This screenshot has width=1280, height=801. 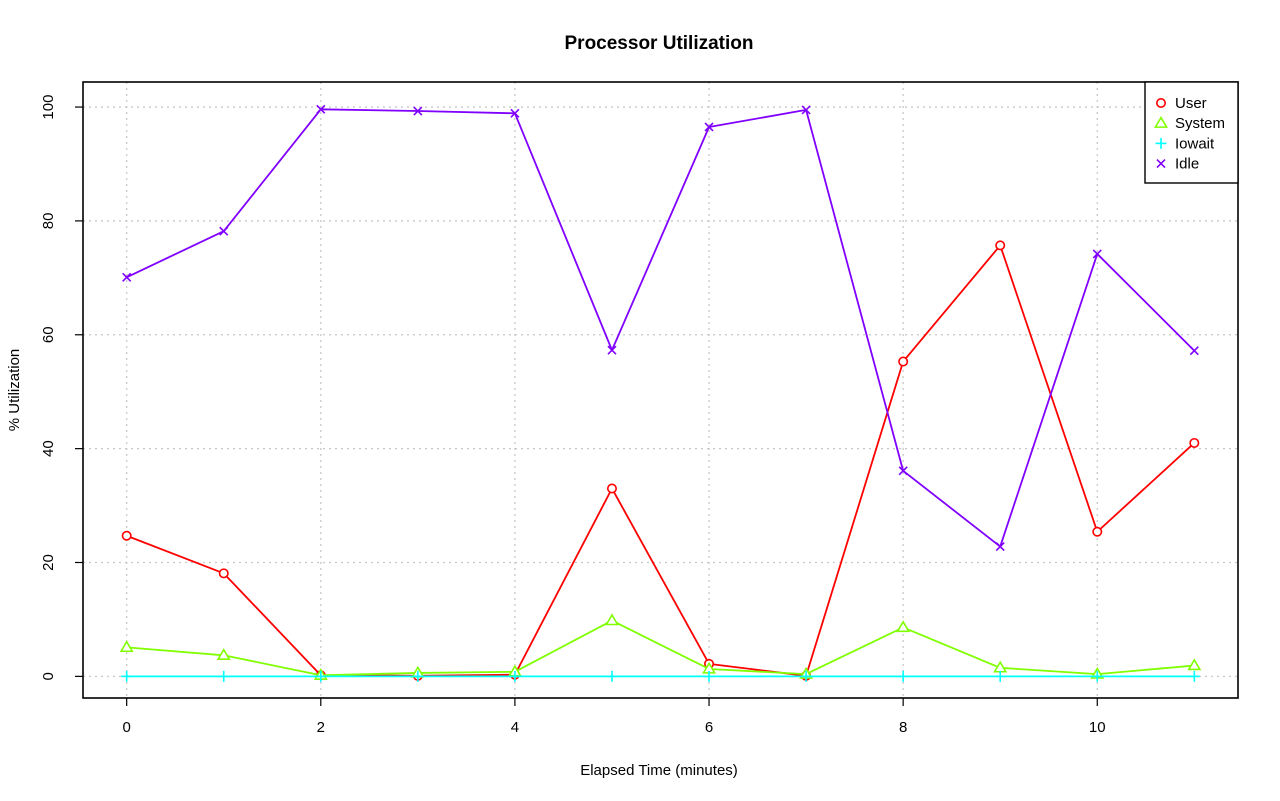 I want to click on legend-item-idle: Idle, so click(x=1177, y=164).